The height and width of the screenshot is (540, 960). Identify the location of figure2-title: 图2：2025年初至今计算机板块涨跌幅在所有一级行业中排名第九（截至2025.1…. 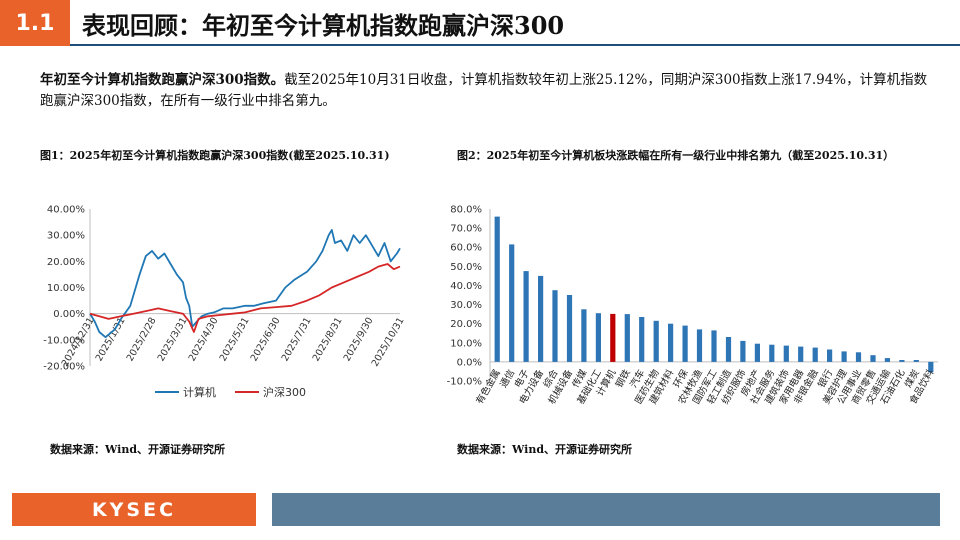
(676, 155).